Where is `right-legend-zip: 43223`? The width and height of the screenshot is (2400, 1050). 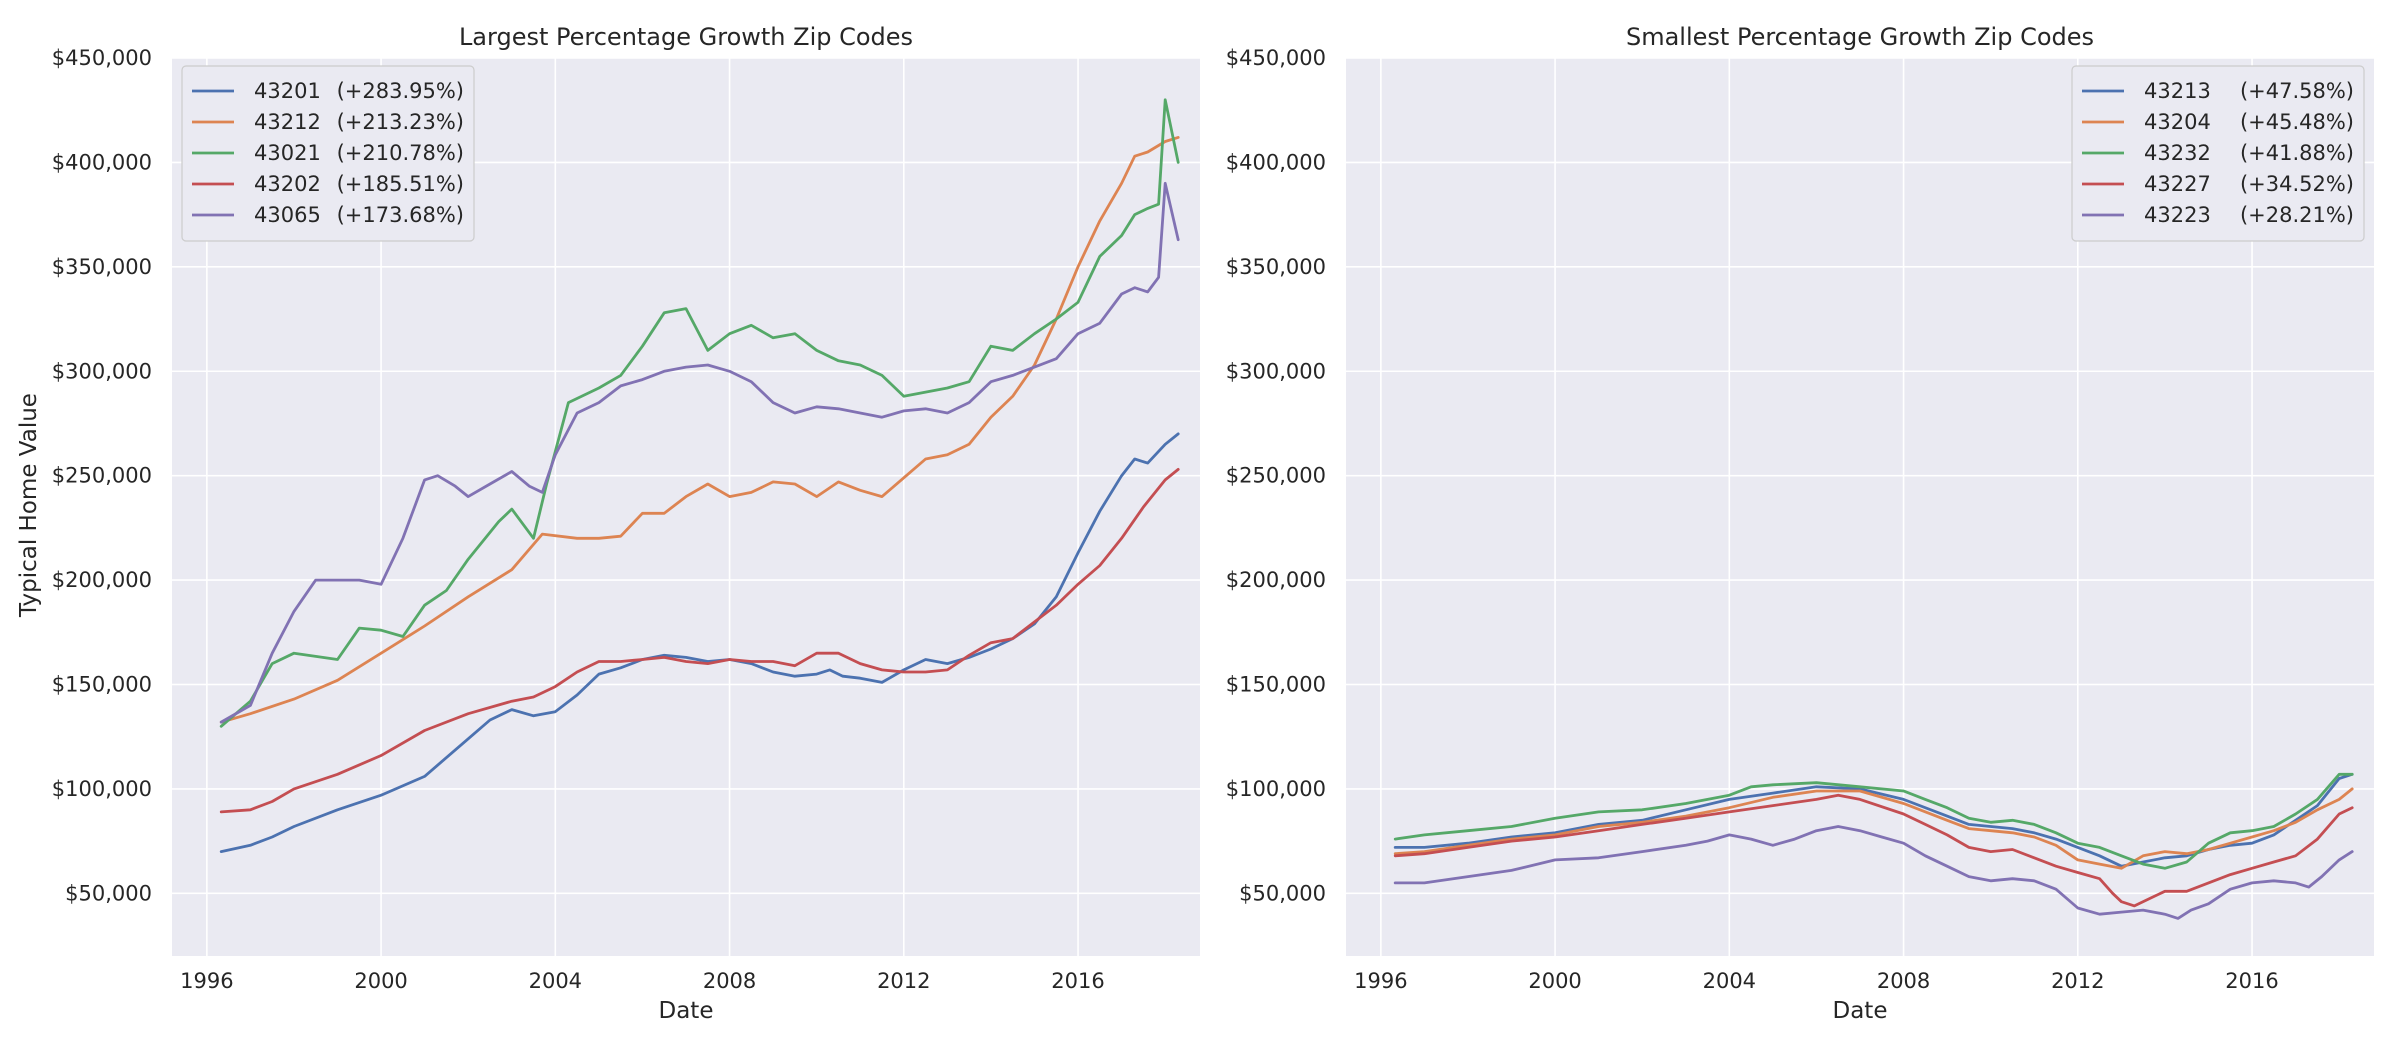 right-legend-zip: 43223 is located at coordinates (2177, 215).